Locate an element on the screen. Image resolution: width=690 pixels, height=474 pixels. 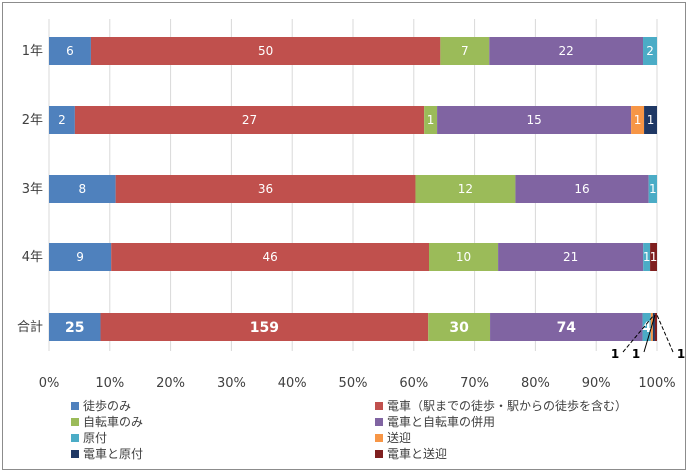
x-tick-label: 90% is located at coordinates (596, 383).